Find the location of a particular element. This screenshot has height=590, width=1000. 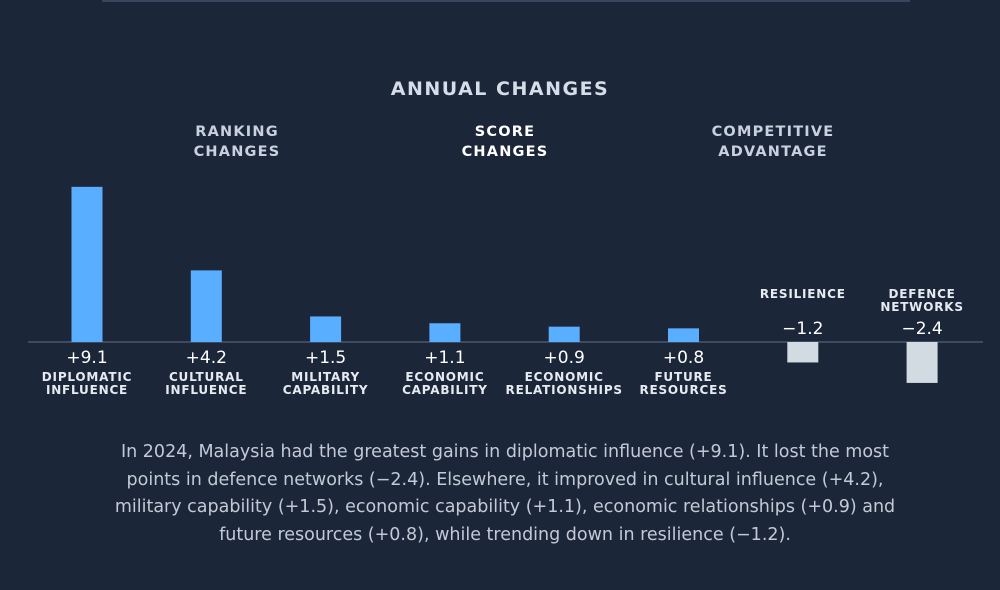

value-label: +0.9 is located at coordinates (564, 358).